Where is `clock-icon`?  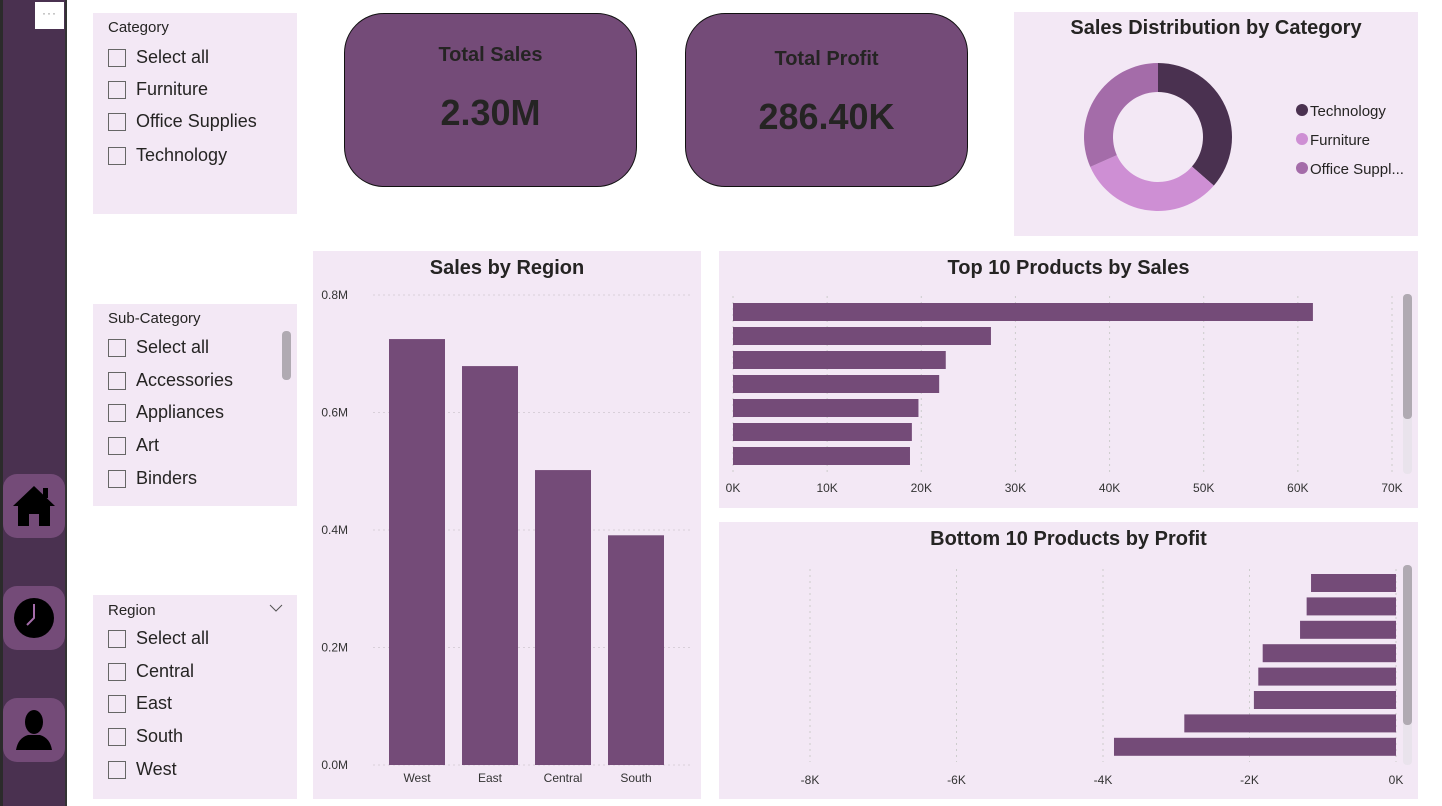
clock-icon is located at coordinates (34, 618).